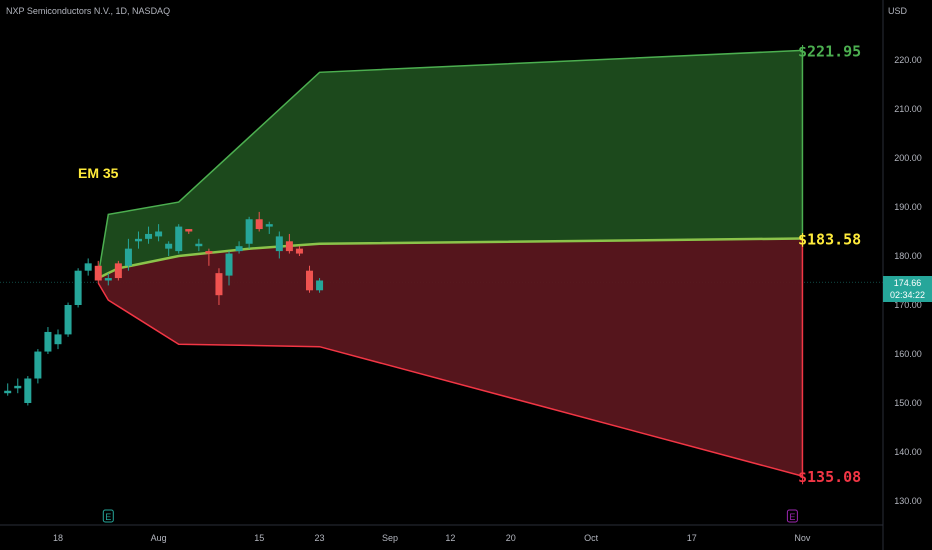 The height and width of the screenshot is (550, 932). What do you see at coordinates (829, 239) in the screenshot?
I see `mid-value-label: $183.58` at bounding box center [829, 239].